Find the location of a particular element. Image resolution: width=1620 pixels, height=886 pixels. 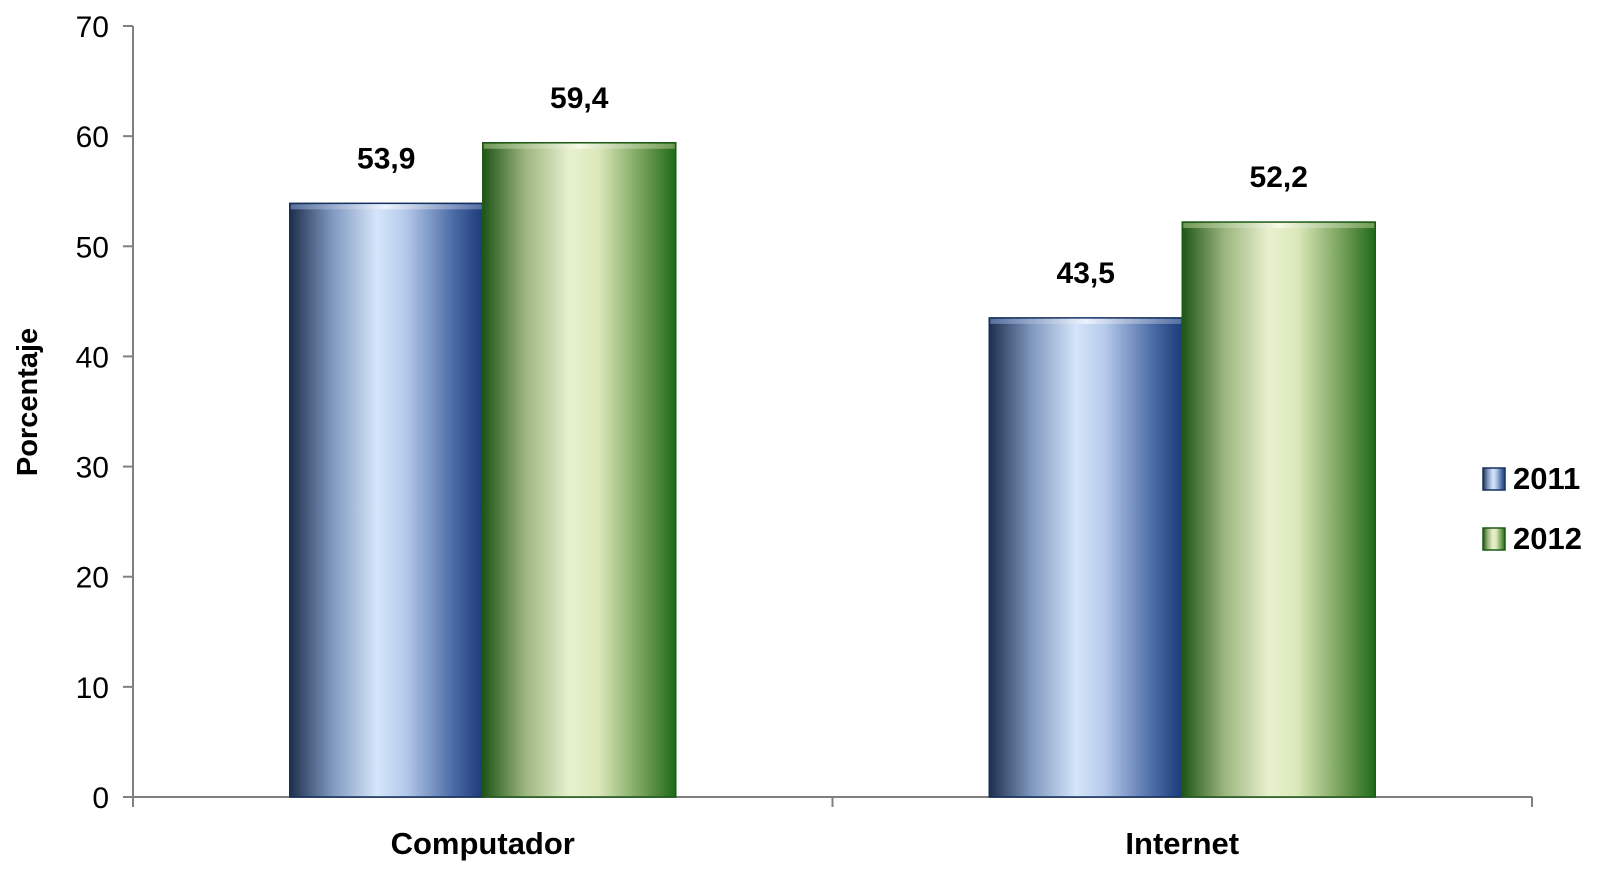

bar-2011-internet is located at coordinates (1085, 557).